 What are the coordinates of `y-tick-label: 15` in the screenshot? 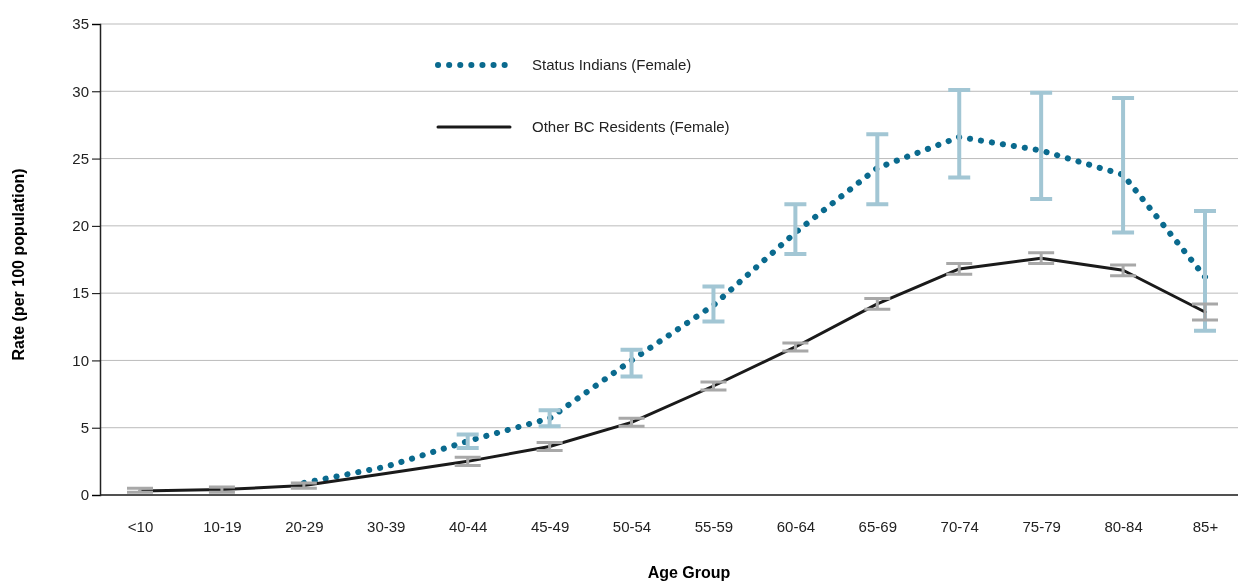 It's located at (80, 293).